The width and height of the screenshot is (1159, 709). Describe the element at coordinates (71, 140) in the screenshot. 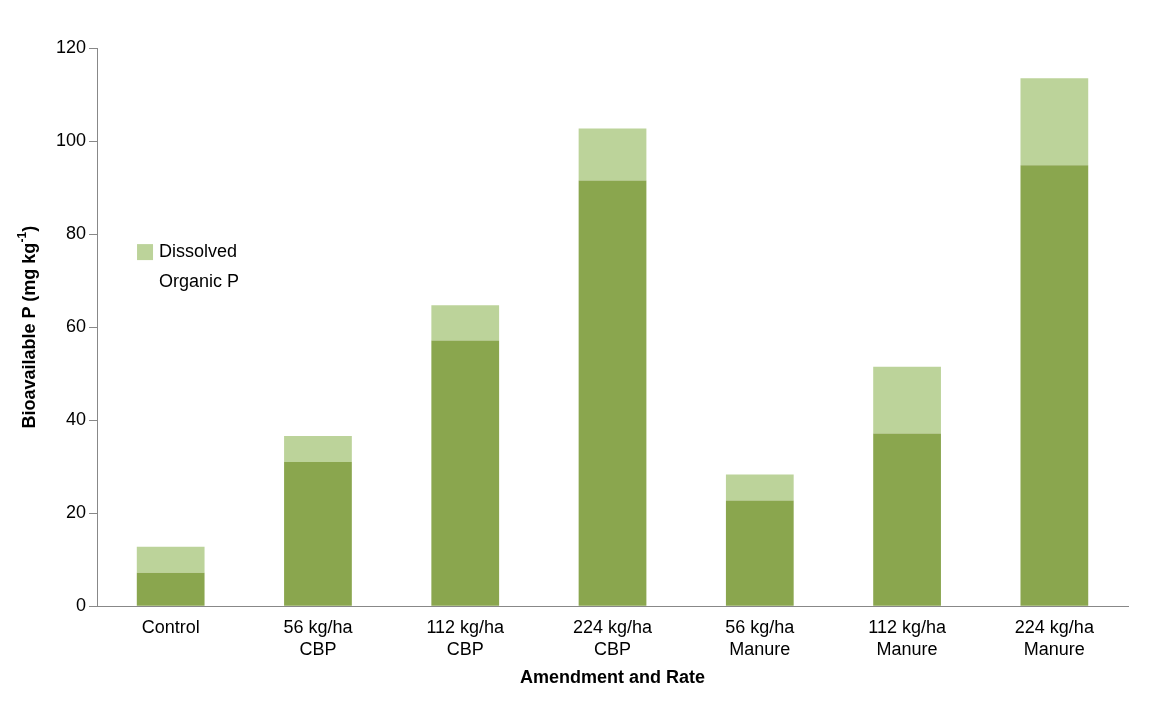

I see `y-tick-label: 100` at that location.